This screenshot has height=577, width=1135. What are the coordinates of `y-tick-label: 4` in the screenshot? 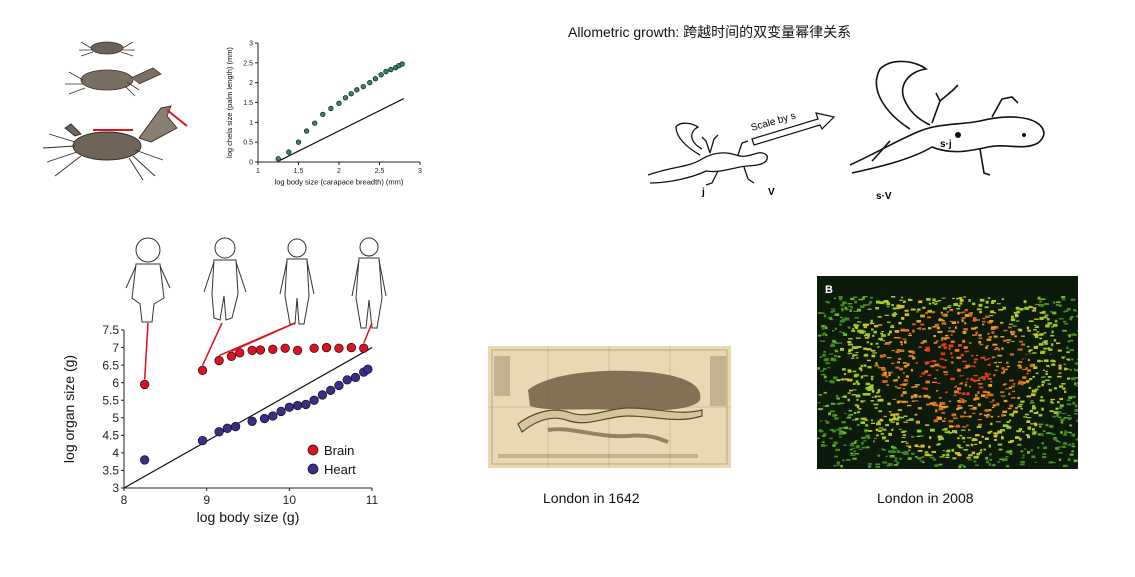 It's located at (115, 453).